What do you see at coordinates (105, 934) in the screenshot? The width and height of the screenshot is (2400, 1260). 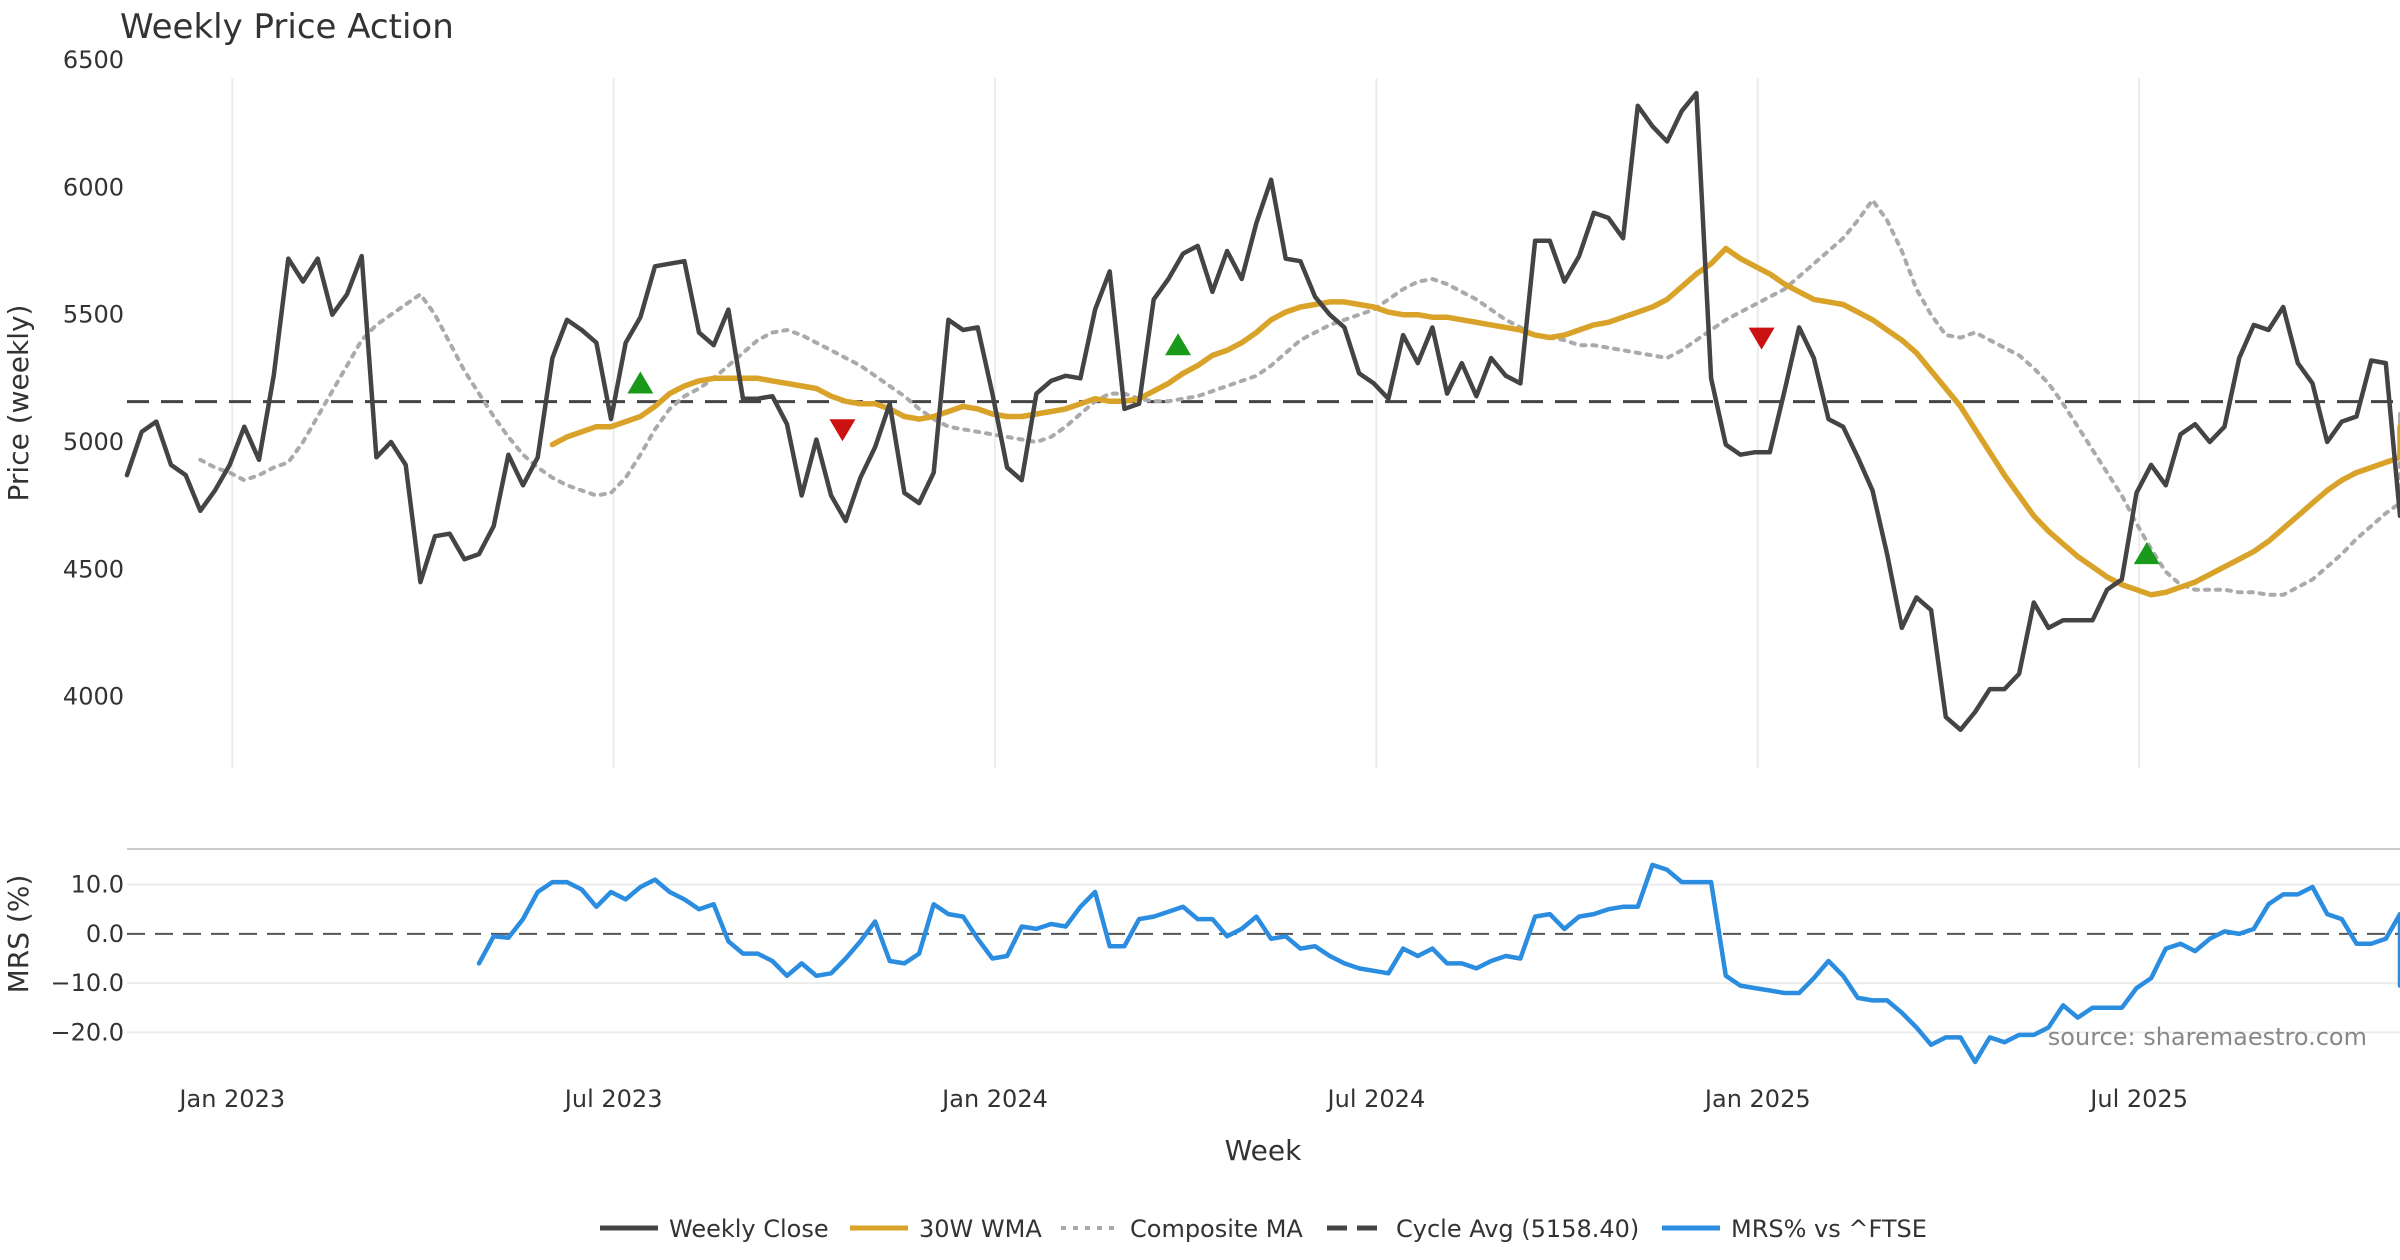 I see `mrs-y-tick-label: 0.0` at bounding box center [105, 934].